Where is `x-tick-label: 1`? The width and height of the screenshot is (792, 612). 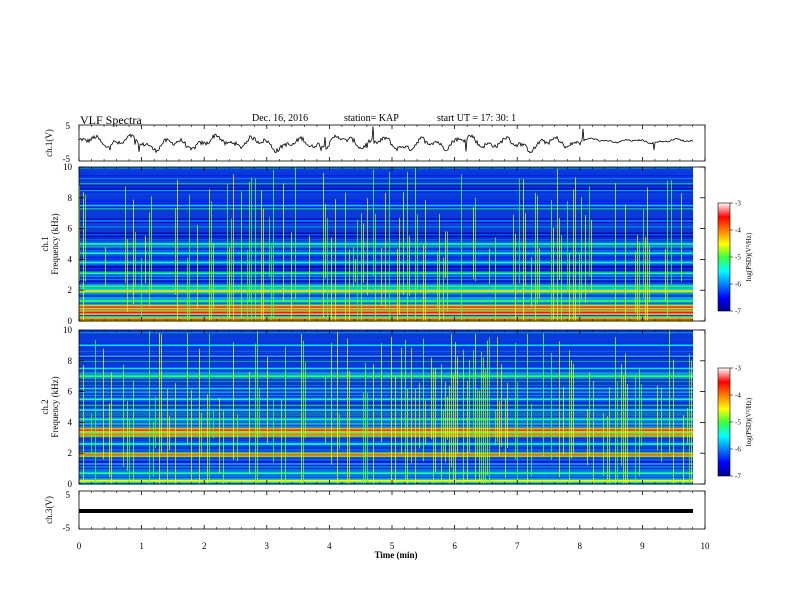
x-tick-label: 1 is located at coordinates (141, 546).